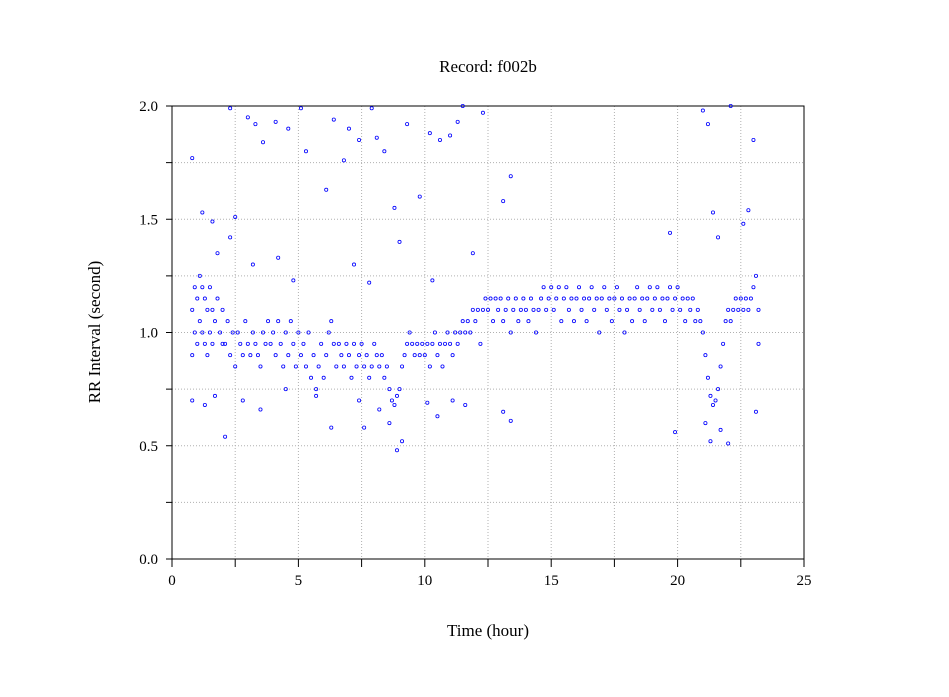 The height and width of the screenshot is (697, 949). I want to click on y-axis-label: RR Interval (second), so click(94, 332).